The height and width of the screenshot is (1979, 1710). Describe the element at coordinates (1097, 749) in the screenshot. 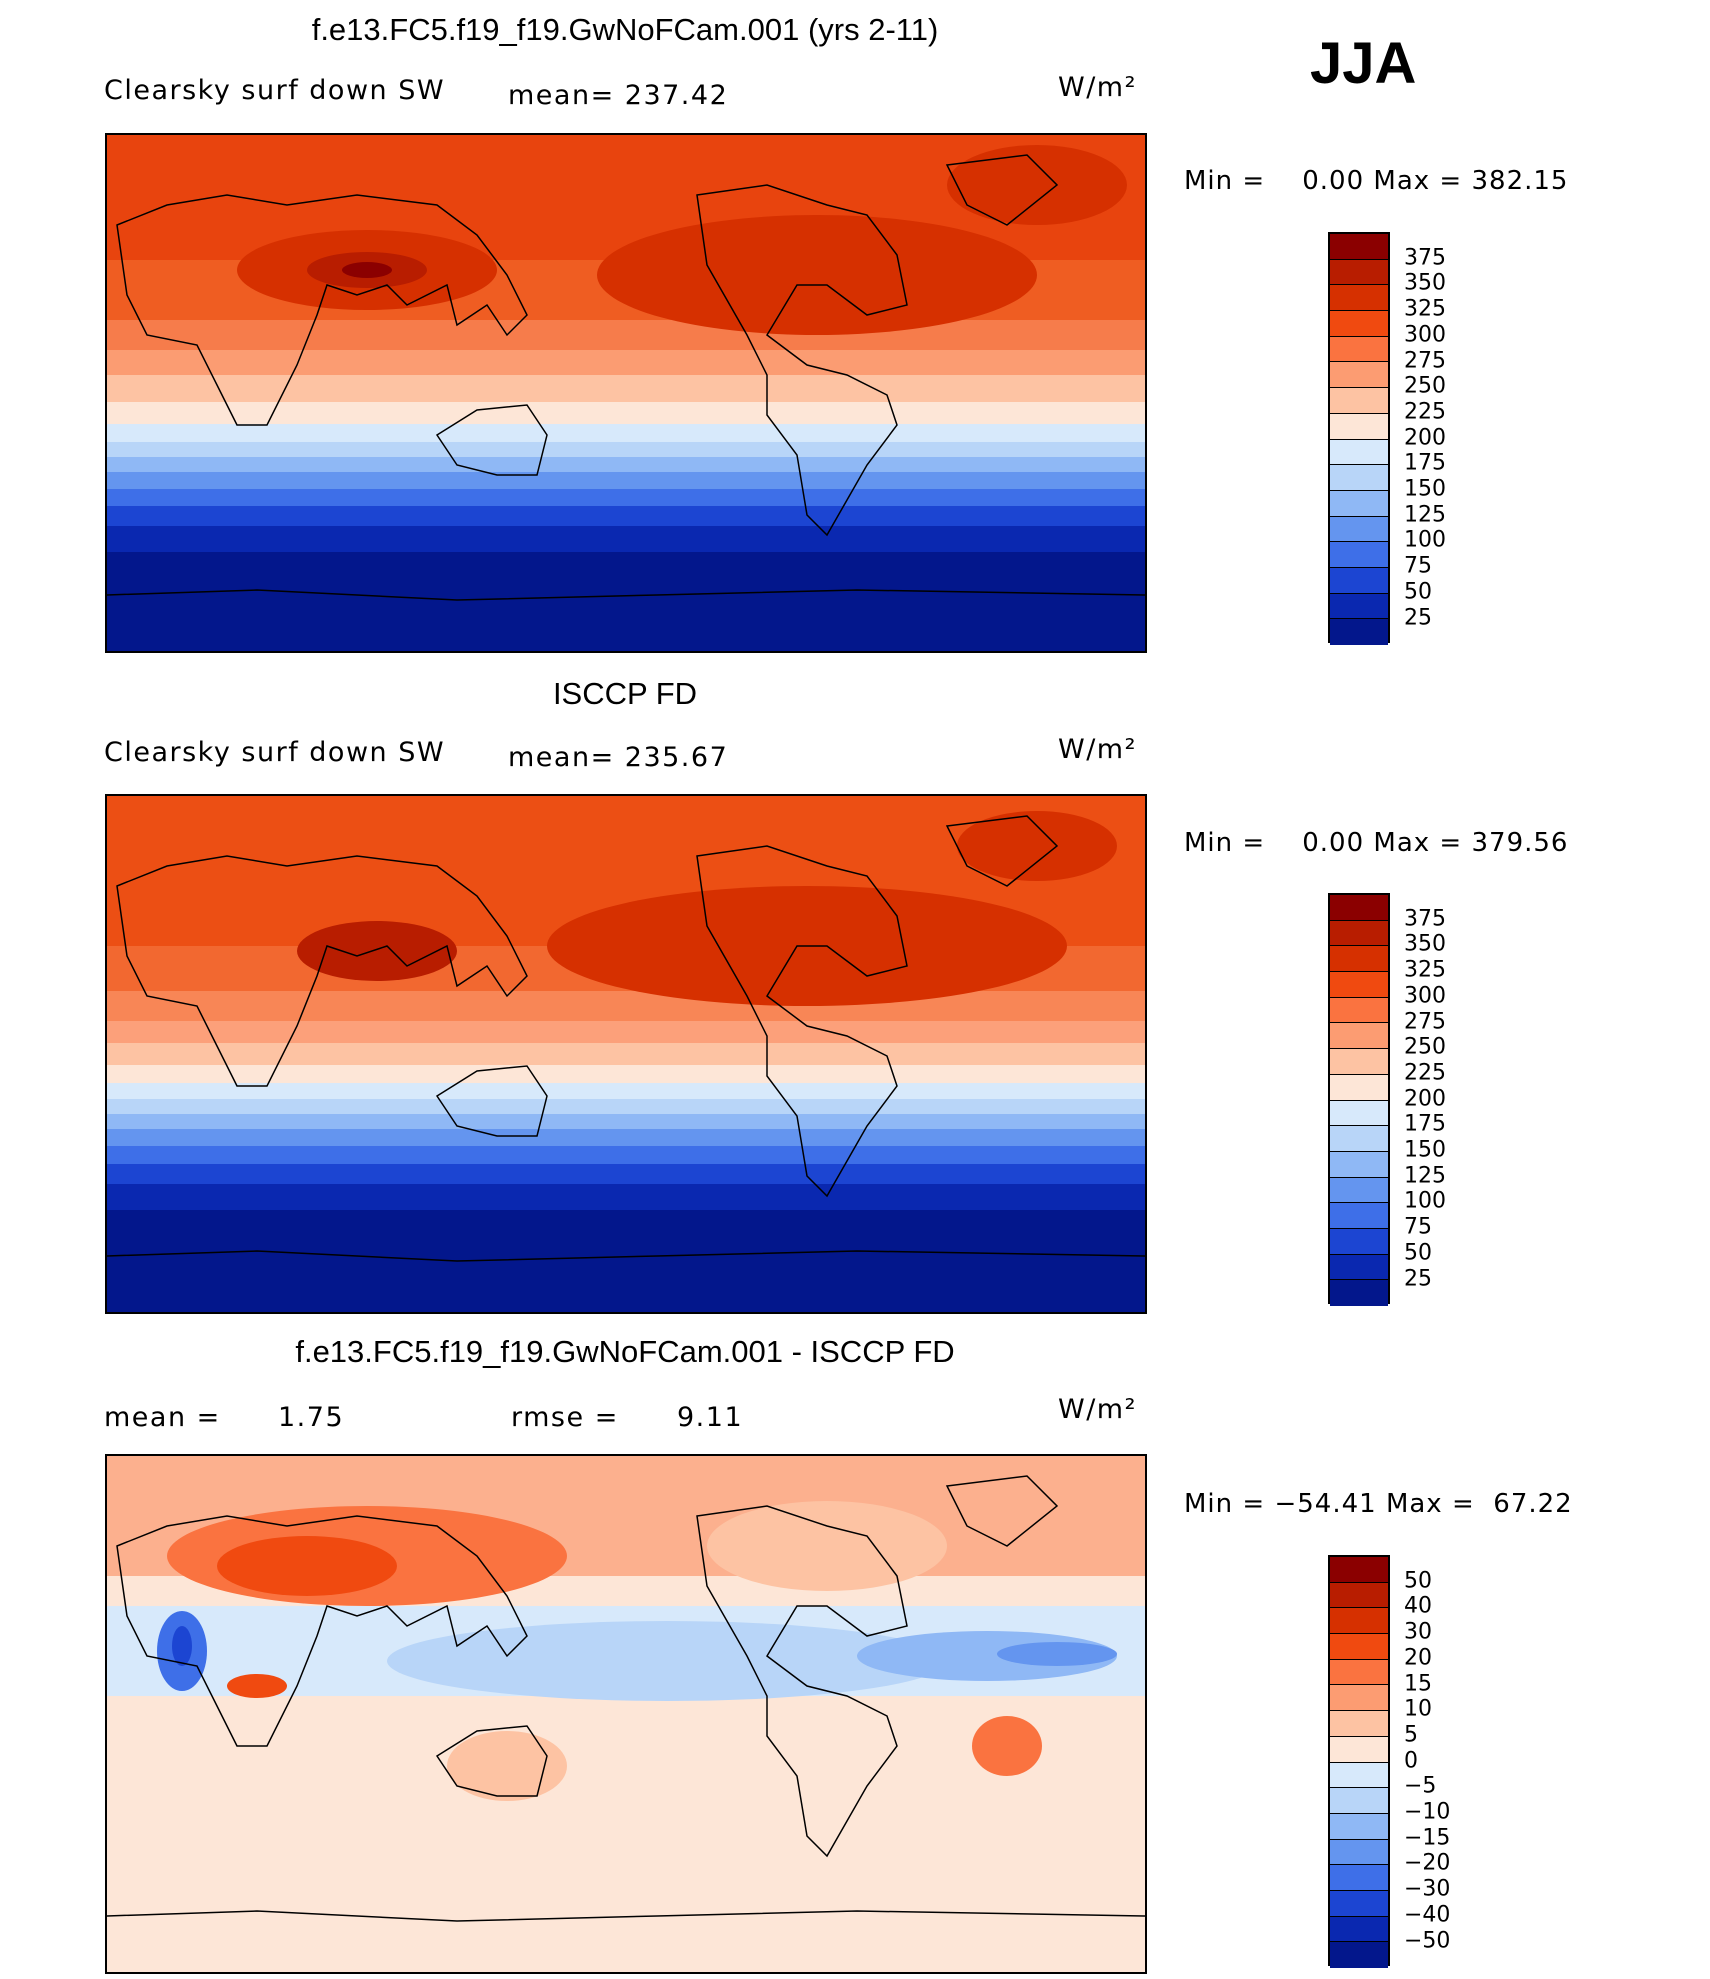

I see `panel2-units: W/m²` at that location.